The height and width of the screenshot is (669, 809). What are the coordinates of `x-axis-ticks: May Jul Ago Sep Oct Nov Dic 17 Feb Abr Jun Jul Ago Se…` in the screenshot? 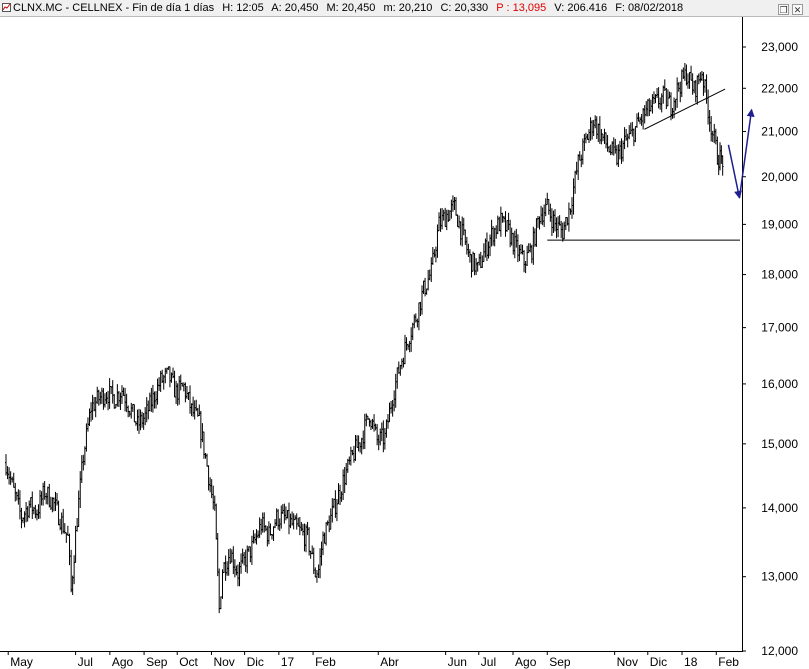 It's located at (373, 660).